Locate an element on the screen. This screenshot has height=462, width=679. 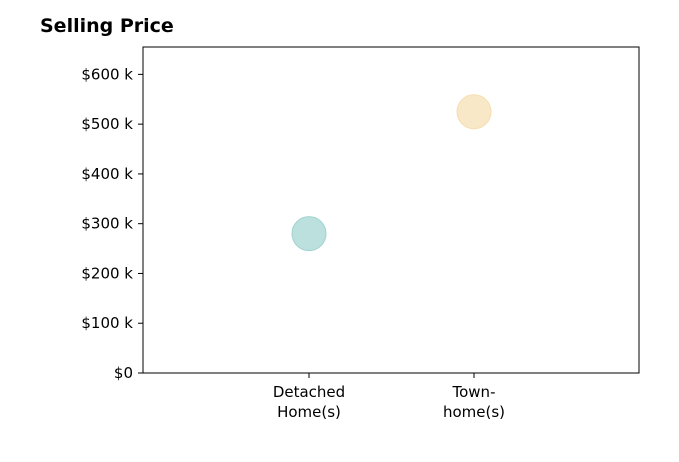
chart-title: Selling Price is located at coordinates (107, 26).